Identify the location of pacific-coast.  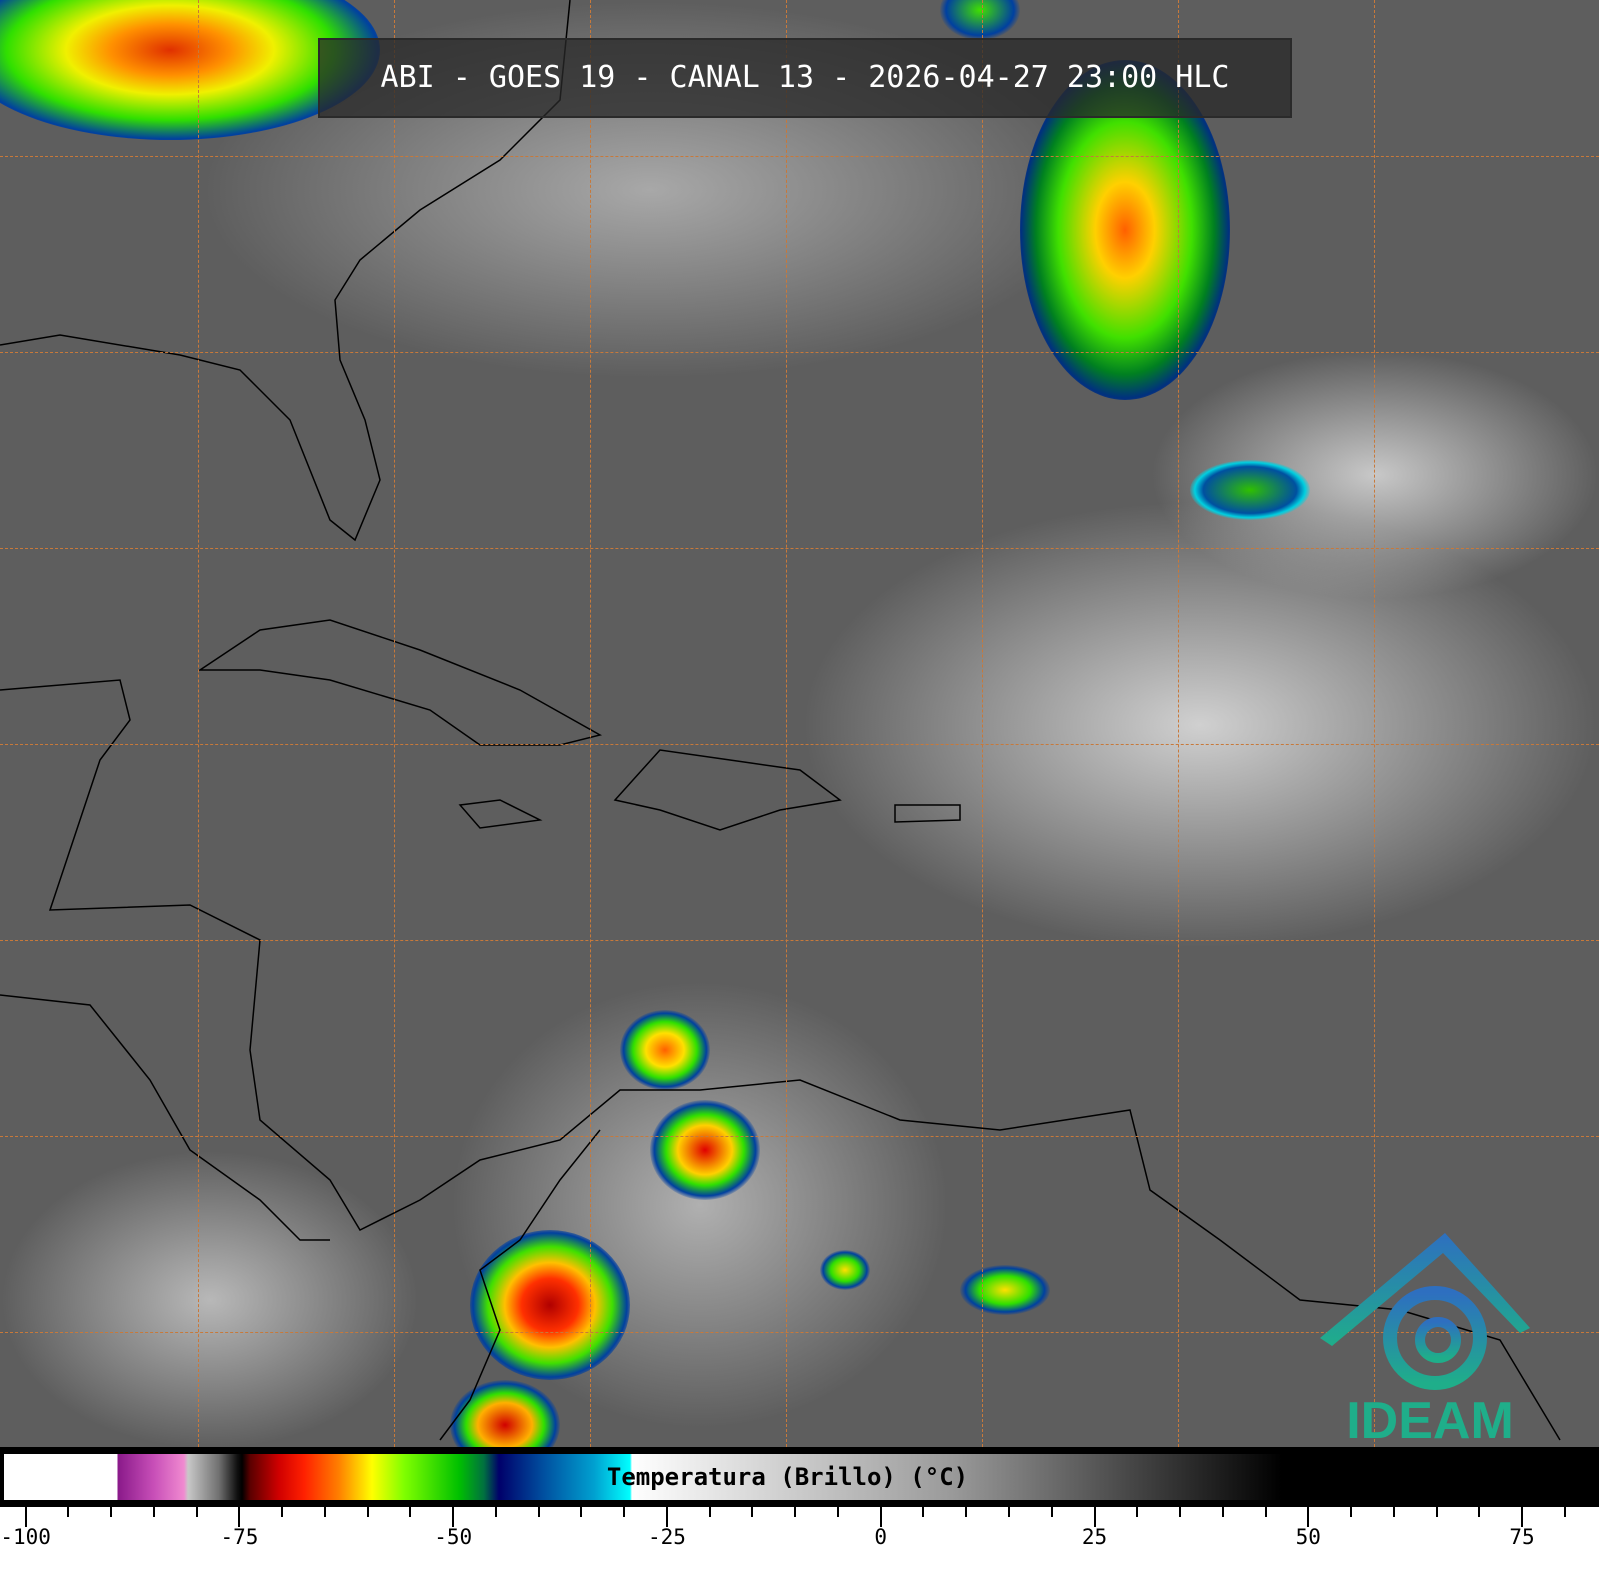
(165, 1117).